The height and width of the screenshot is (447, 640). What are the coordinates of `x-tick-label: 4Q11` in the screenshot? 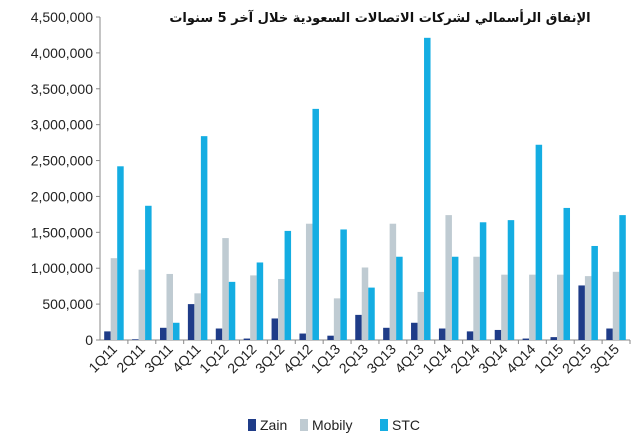 It's located at (186, 358).